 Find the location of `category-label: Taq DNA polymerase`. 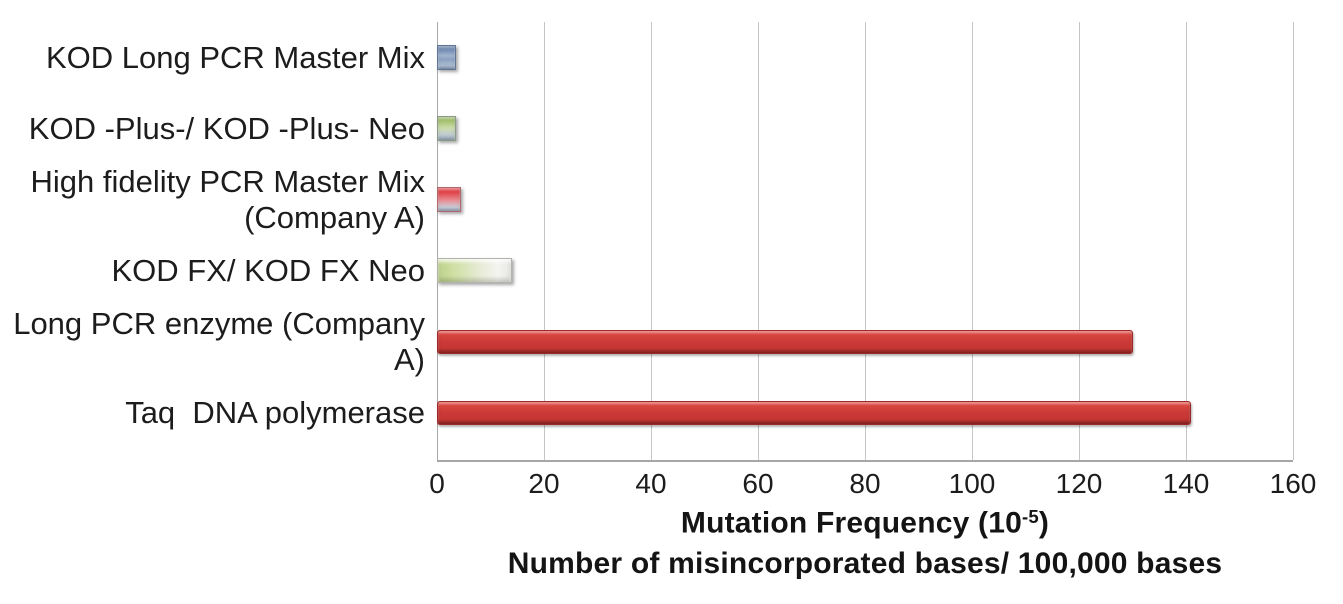

category-label: Taq DNA polymerase is located at coordinates (275, 412).